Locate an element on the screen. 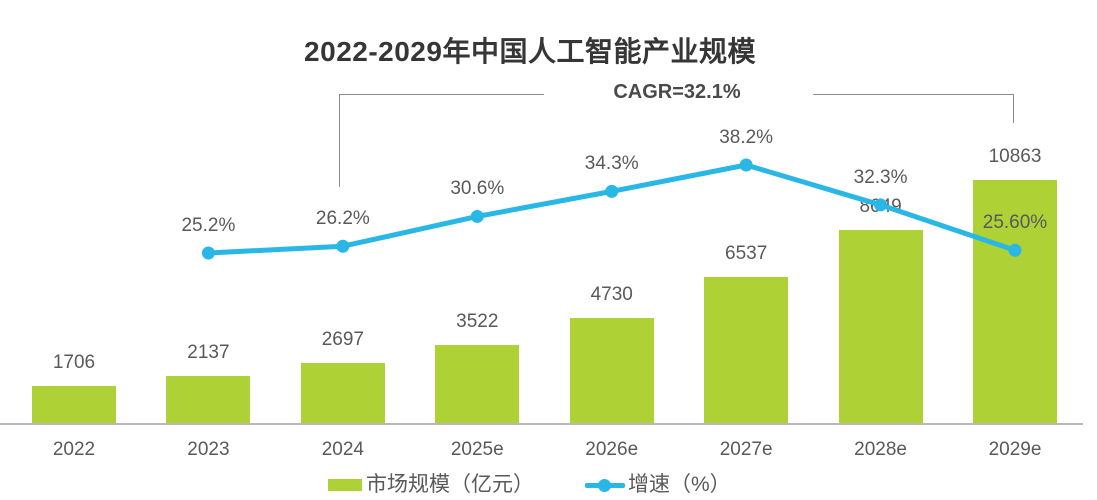 The width and height of the screenshot is (1097, 500). cagr-bracket-right-drop is located at coordinates (1013, 108).